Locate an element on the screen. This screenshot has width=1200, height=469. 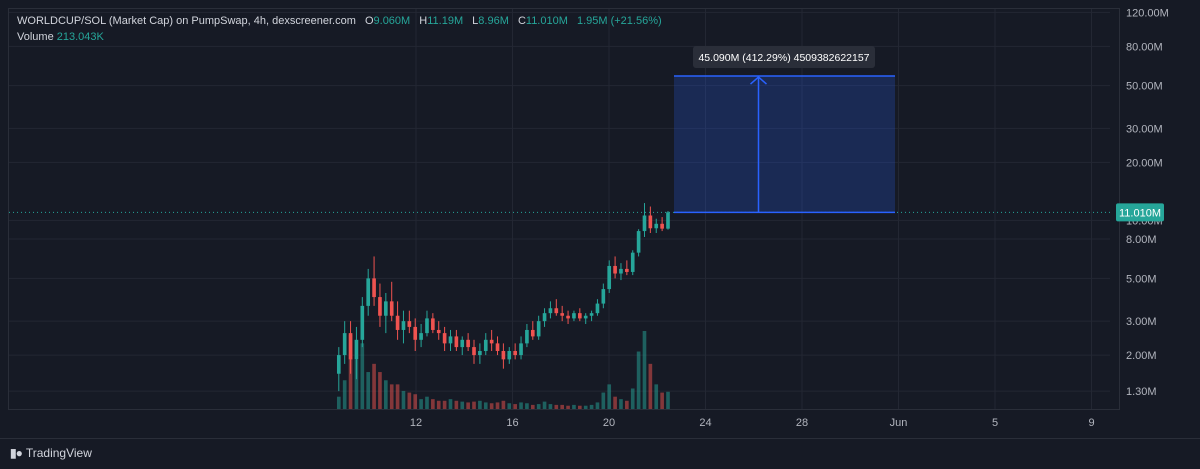
close-value: 11.010M is located at coordinates (546, 21).